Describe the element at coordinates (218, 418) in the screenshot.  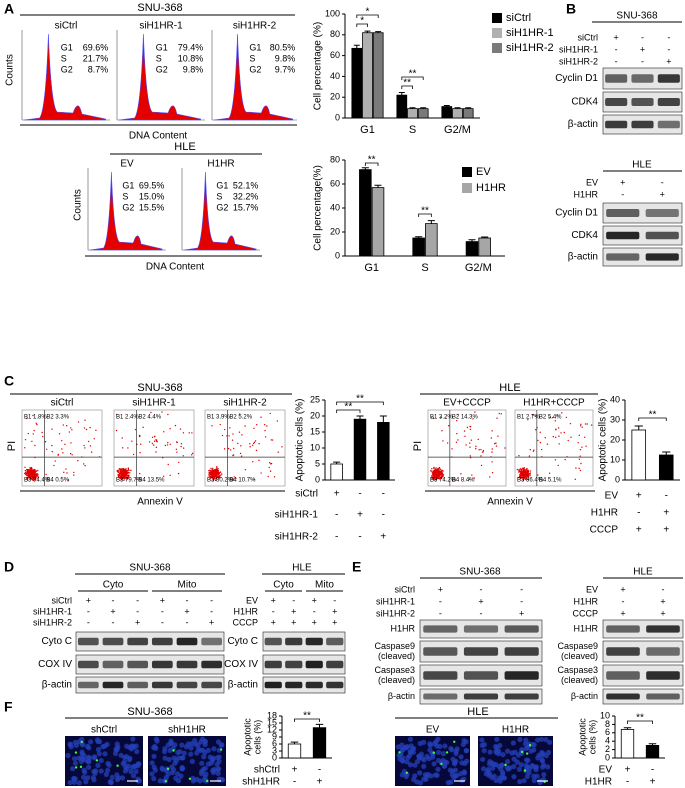
I see `quadrant-label: B1 3.9%` at that location.